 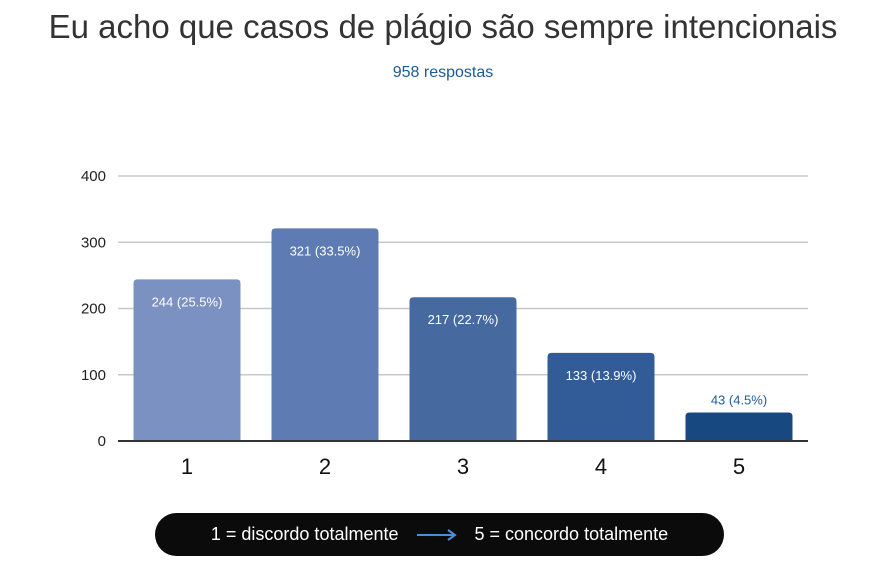 I want to click on y-tick-label: 100, so click(x=93, y=375).